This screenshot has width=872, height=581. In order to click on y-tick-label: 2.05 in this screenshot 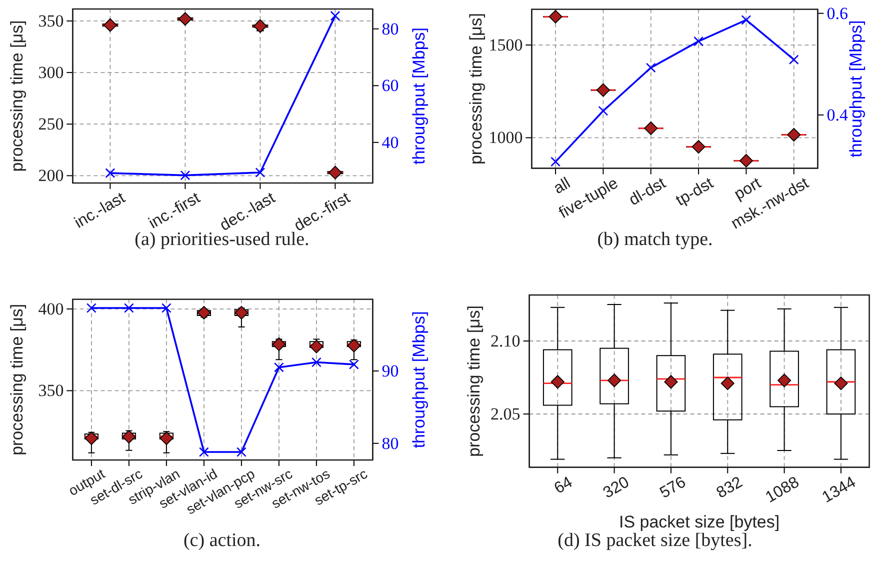, I will do `click(505, 414)`.